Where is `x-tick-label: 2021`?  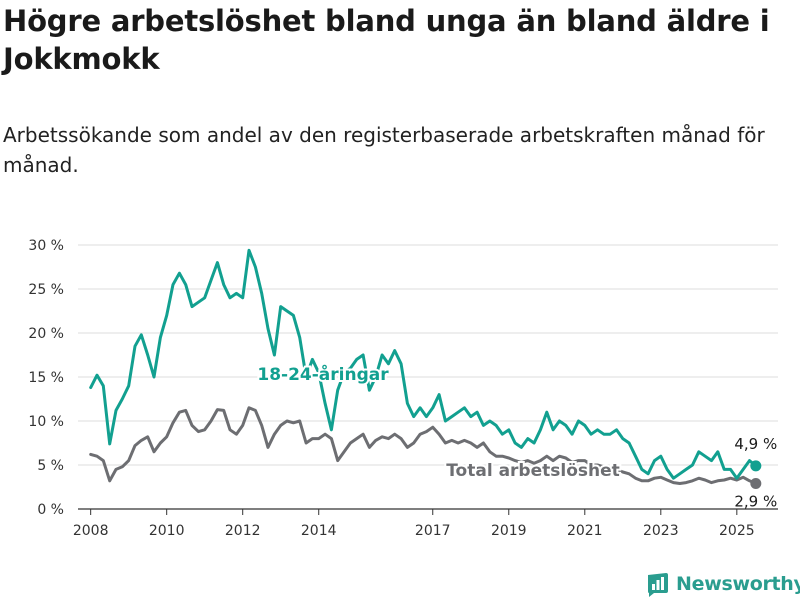
x-tick-label: 2021 is located at coordinates (585, 531).